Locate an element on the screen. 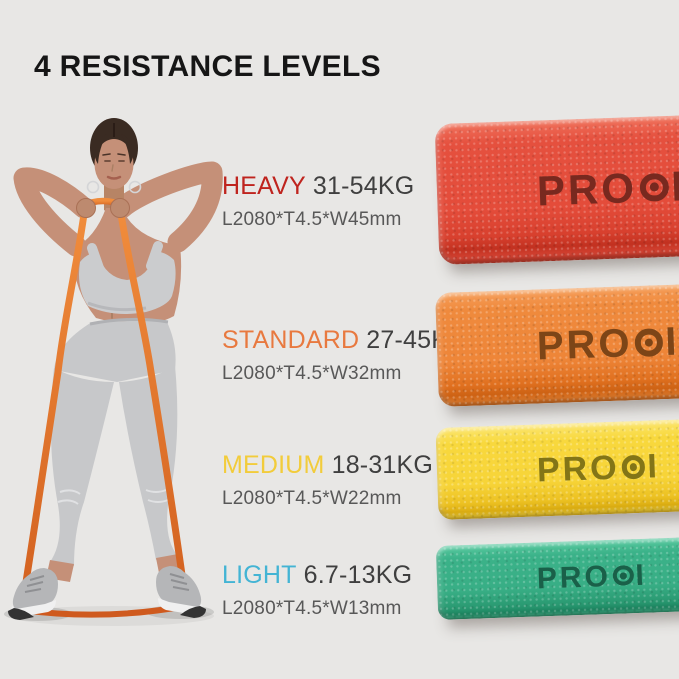 This screenshot has height=679, width=679. level-dimensions: L2080*T4.5*W22mm is located at coordinates (312, 498).